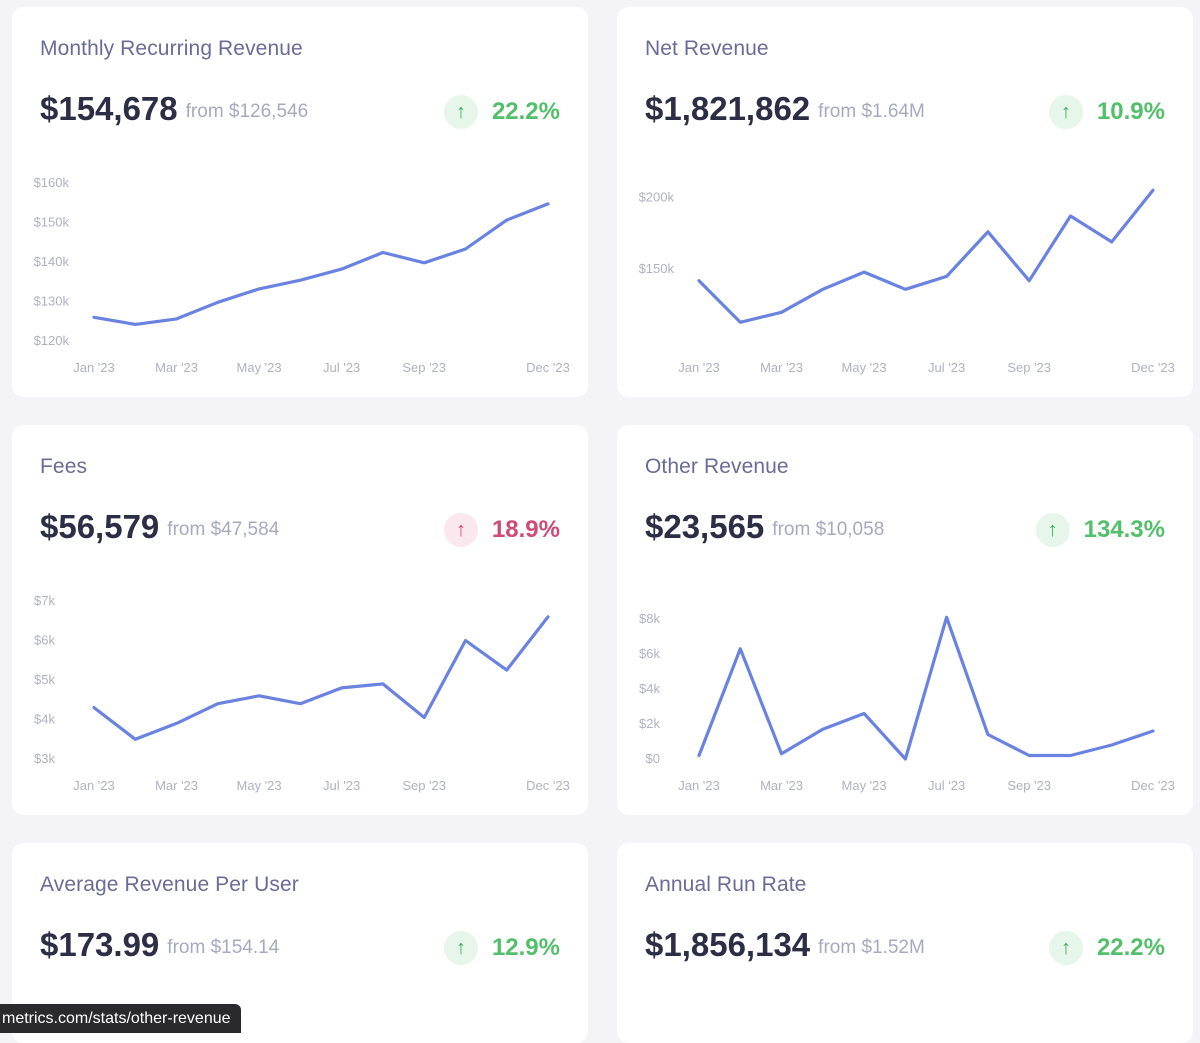 Image resolution: width=1200 pixels, height=1043 pixels. Describe the element at coordinates (247, 111) in the screenshot. I see `metric-previous-value: from $126,546` at that location.